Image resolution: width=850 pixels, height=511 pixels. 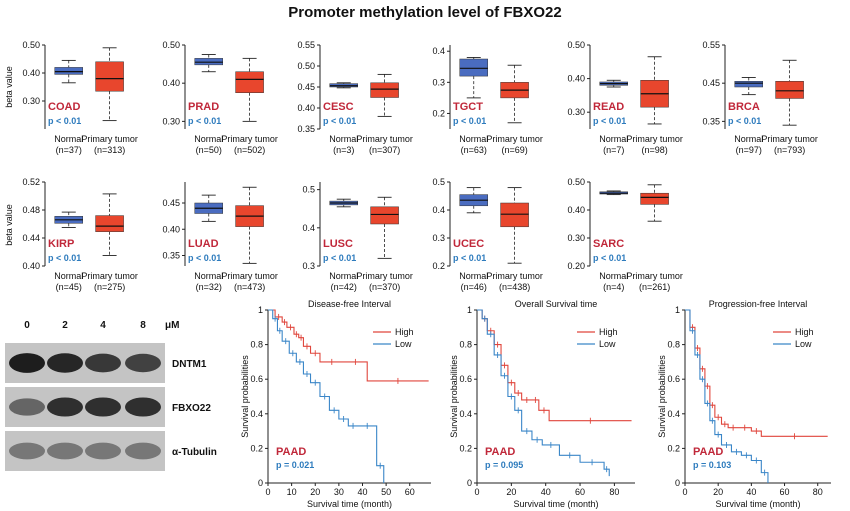 I want to click on y-tick-label: 0.45, so click(x=306, y=87).